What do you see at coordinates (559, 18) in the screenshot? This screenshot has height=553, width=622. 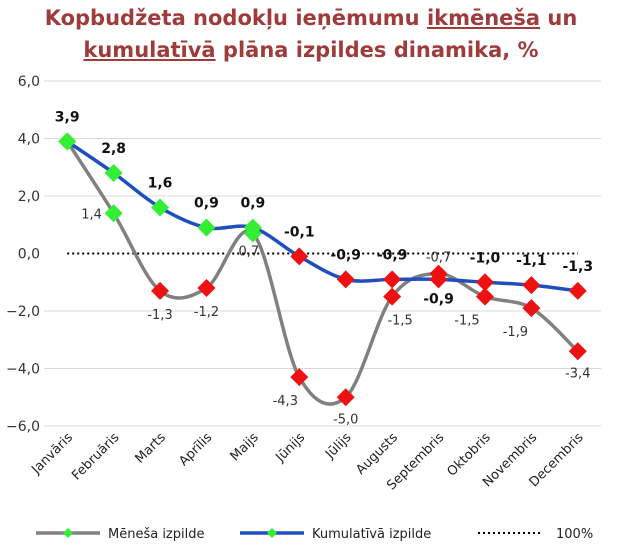 I see `title-text-3: un` at bounding box center [559, 18].